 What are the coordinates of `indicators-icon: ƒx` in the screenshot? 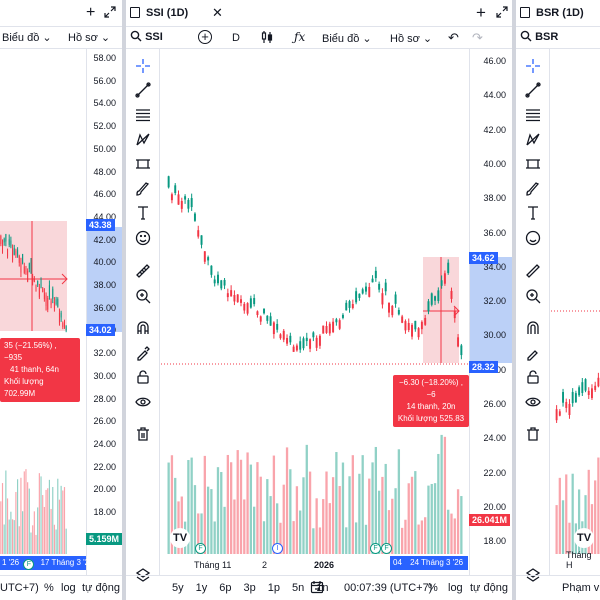 It's located at (300, 37).